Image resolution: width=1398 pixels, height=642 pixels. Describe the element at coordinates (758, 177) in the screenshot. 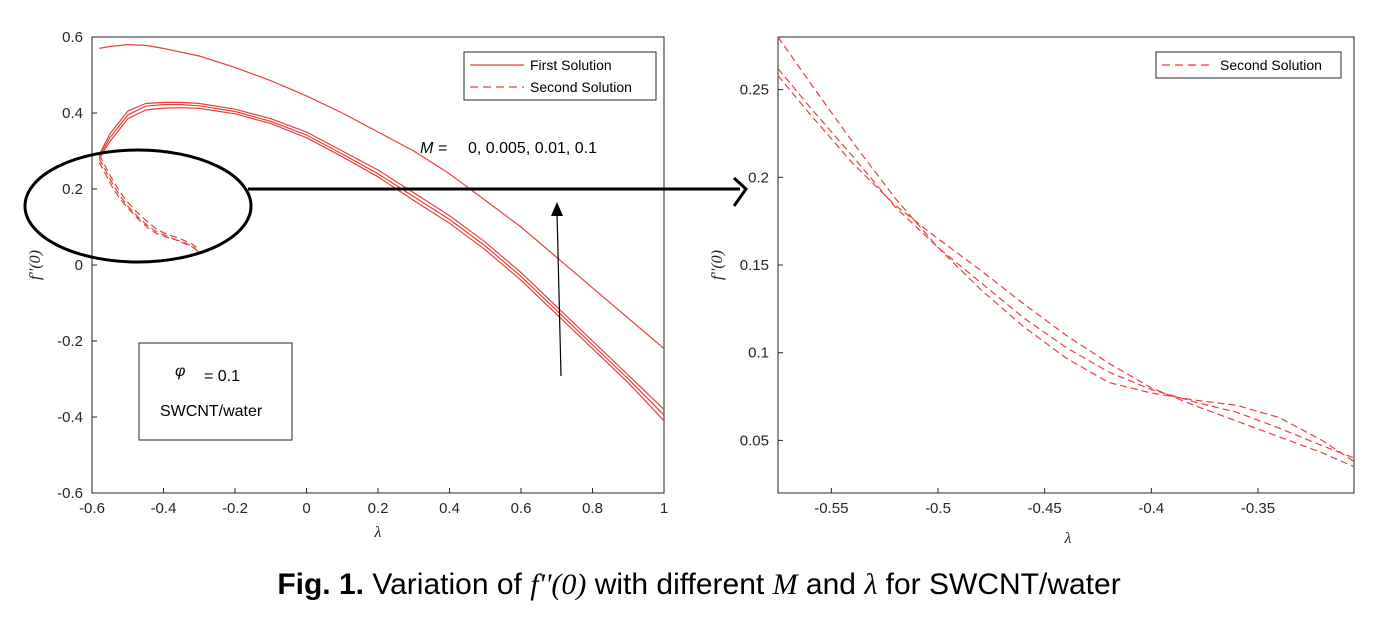

I see `right-y-tick-label: 0.2` at that location.